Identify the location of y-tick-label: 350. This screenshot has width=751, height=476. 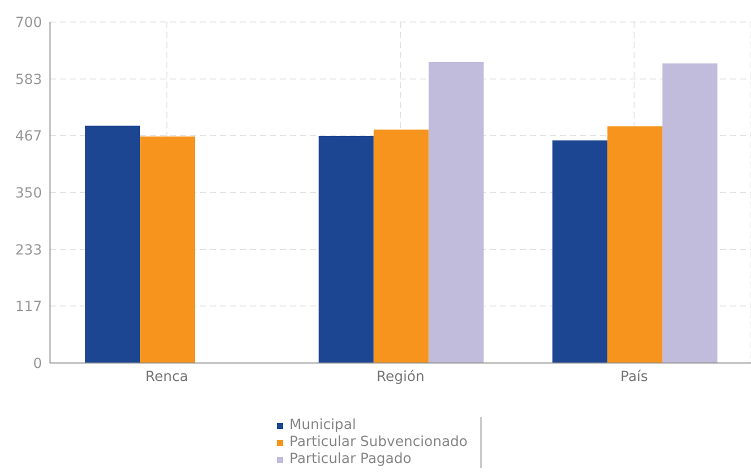
(28, 193).